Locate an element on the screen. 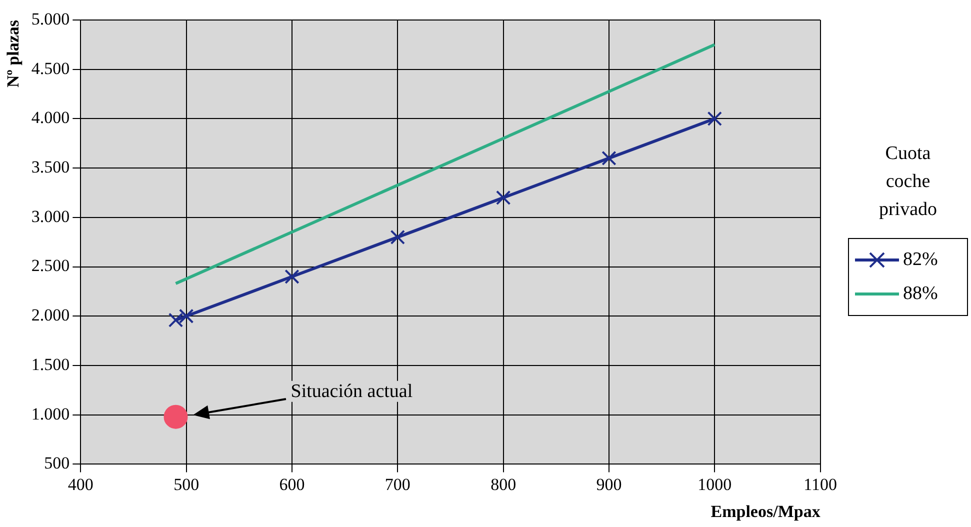 The image size is (971, 527). y-tick-label: 3.500 is located at coordinates (50, 167).